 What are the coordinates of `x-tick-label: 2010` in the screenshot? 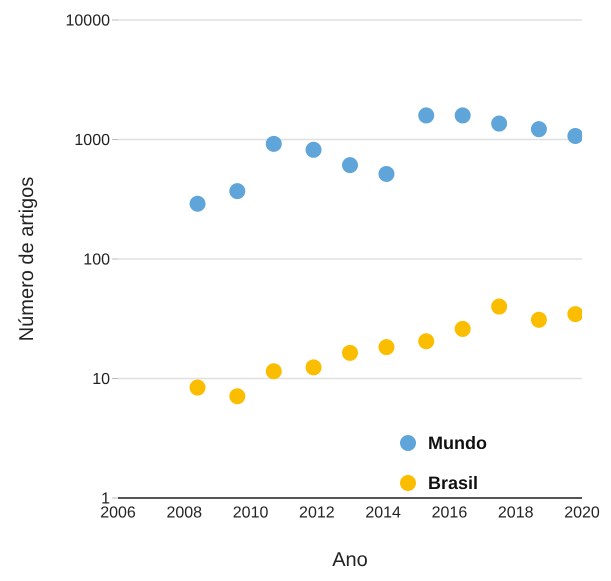 It's located at (250, 513).